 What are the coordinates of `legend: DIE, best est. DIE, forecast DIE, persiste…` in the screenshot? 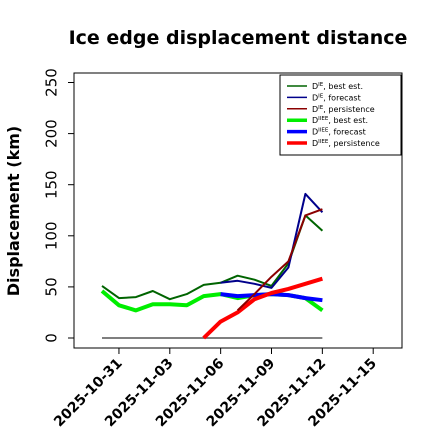 It's located at (340, 115).